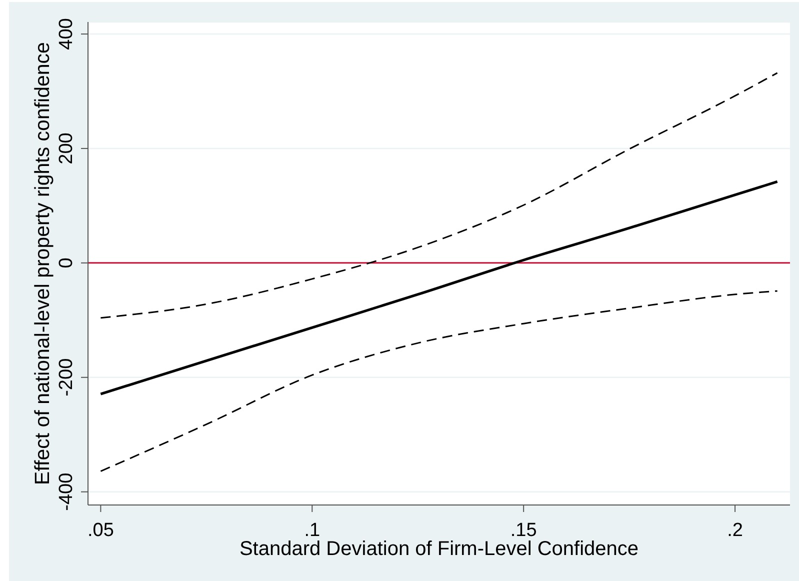 This screenshot has width=799, height=581. What do you see at coordinates (439, 549) in the screenshot?
I see `x-axis-title: Standard Deviation of Firm-Level Confidence` at bounding box center [439, 549].